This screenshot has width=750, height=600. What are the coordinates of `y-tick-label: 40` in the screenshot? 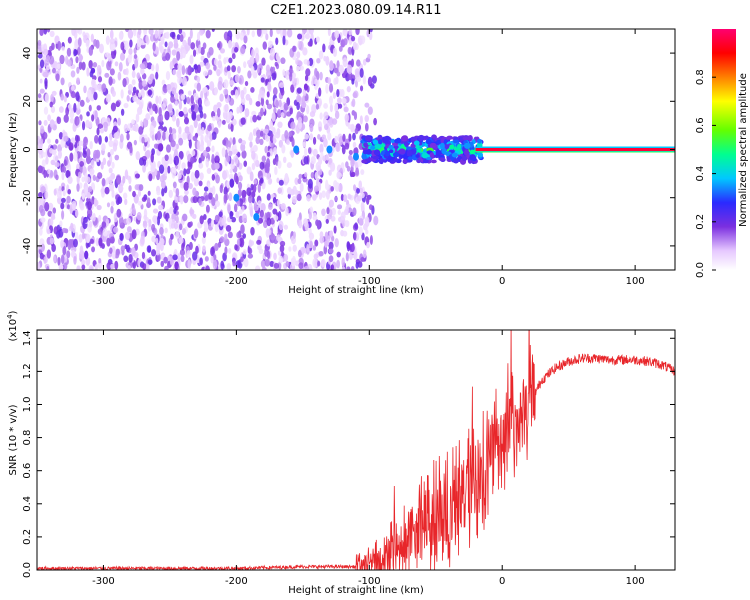 It's located at (27, 53).